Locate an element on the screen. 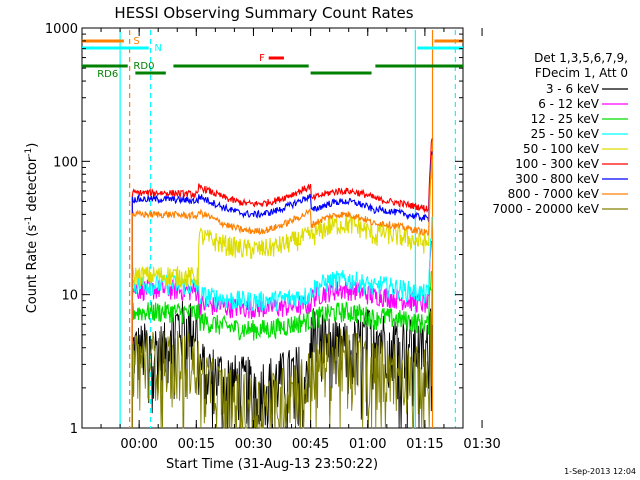 The image size is (640, 480). y-axis-label: Count Rate (s-1 detector-1) is located at coordinates (32, 228).